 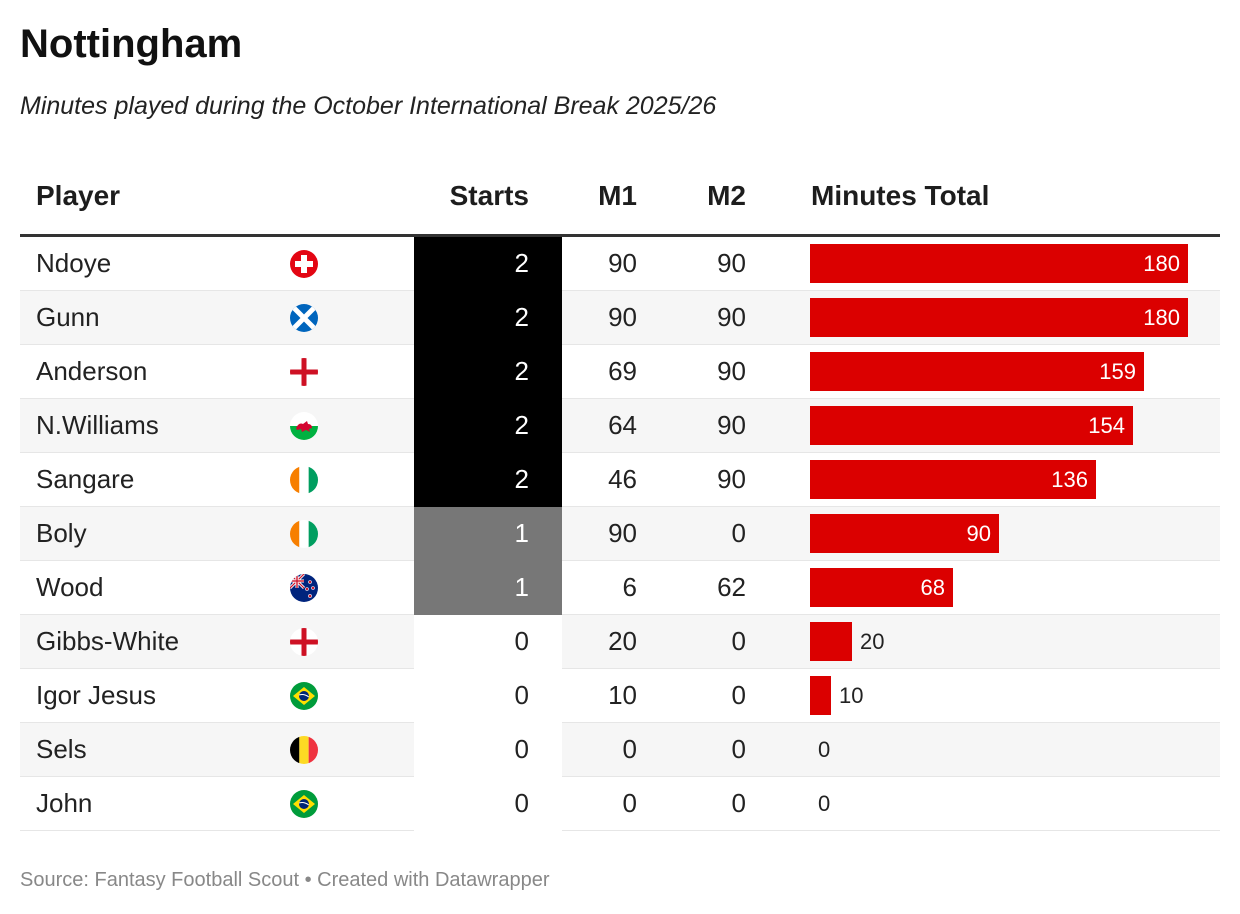 What do you see at coordinates (620, 750) in the screenshot?
I see `table-row: Sels 0 0 0 0` at bounding box center [620, 750].